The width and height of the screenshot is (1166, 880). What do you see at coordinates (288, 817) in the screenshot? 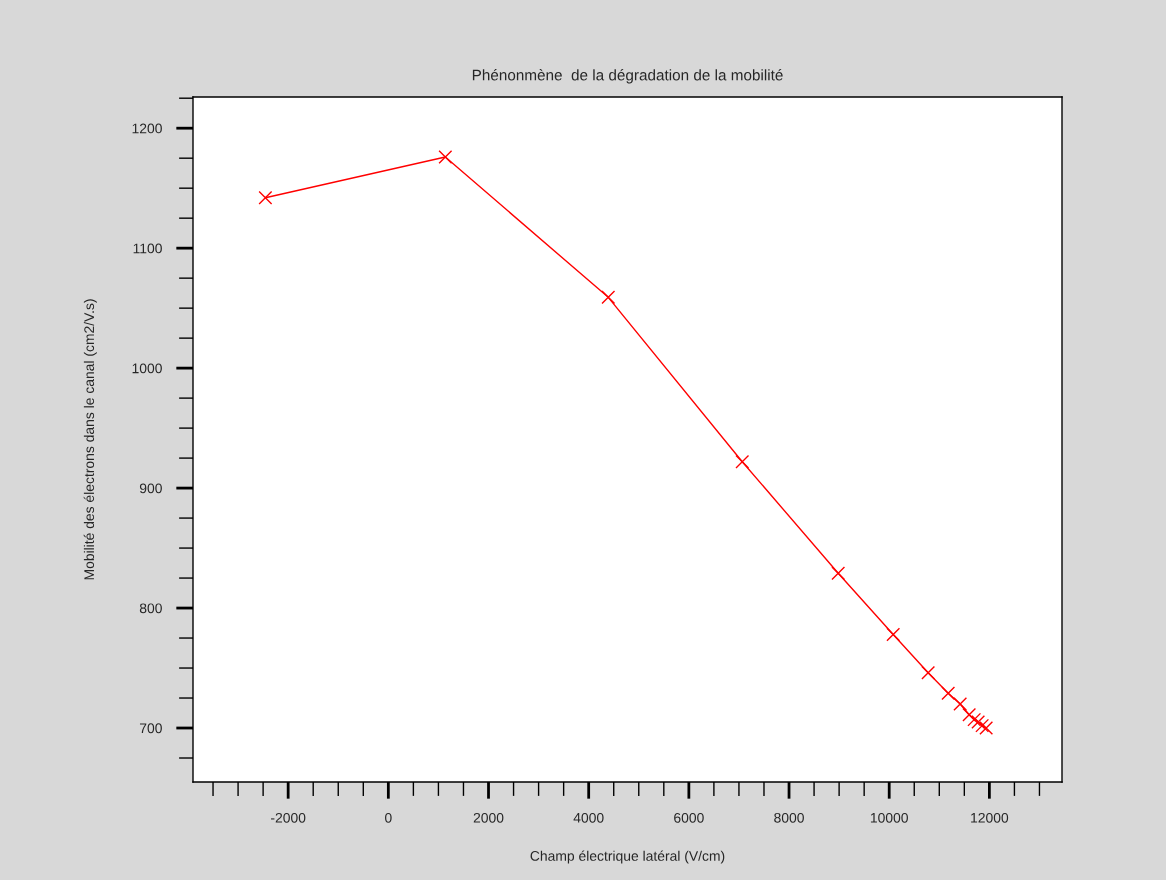
I see `x-tick-label: -2000` at bounding box center [288, 817].